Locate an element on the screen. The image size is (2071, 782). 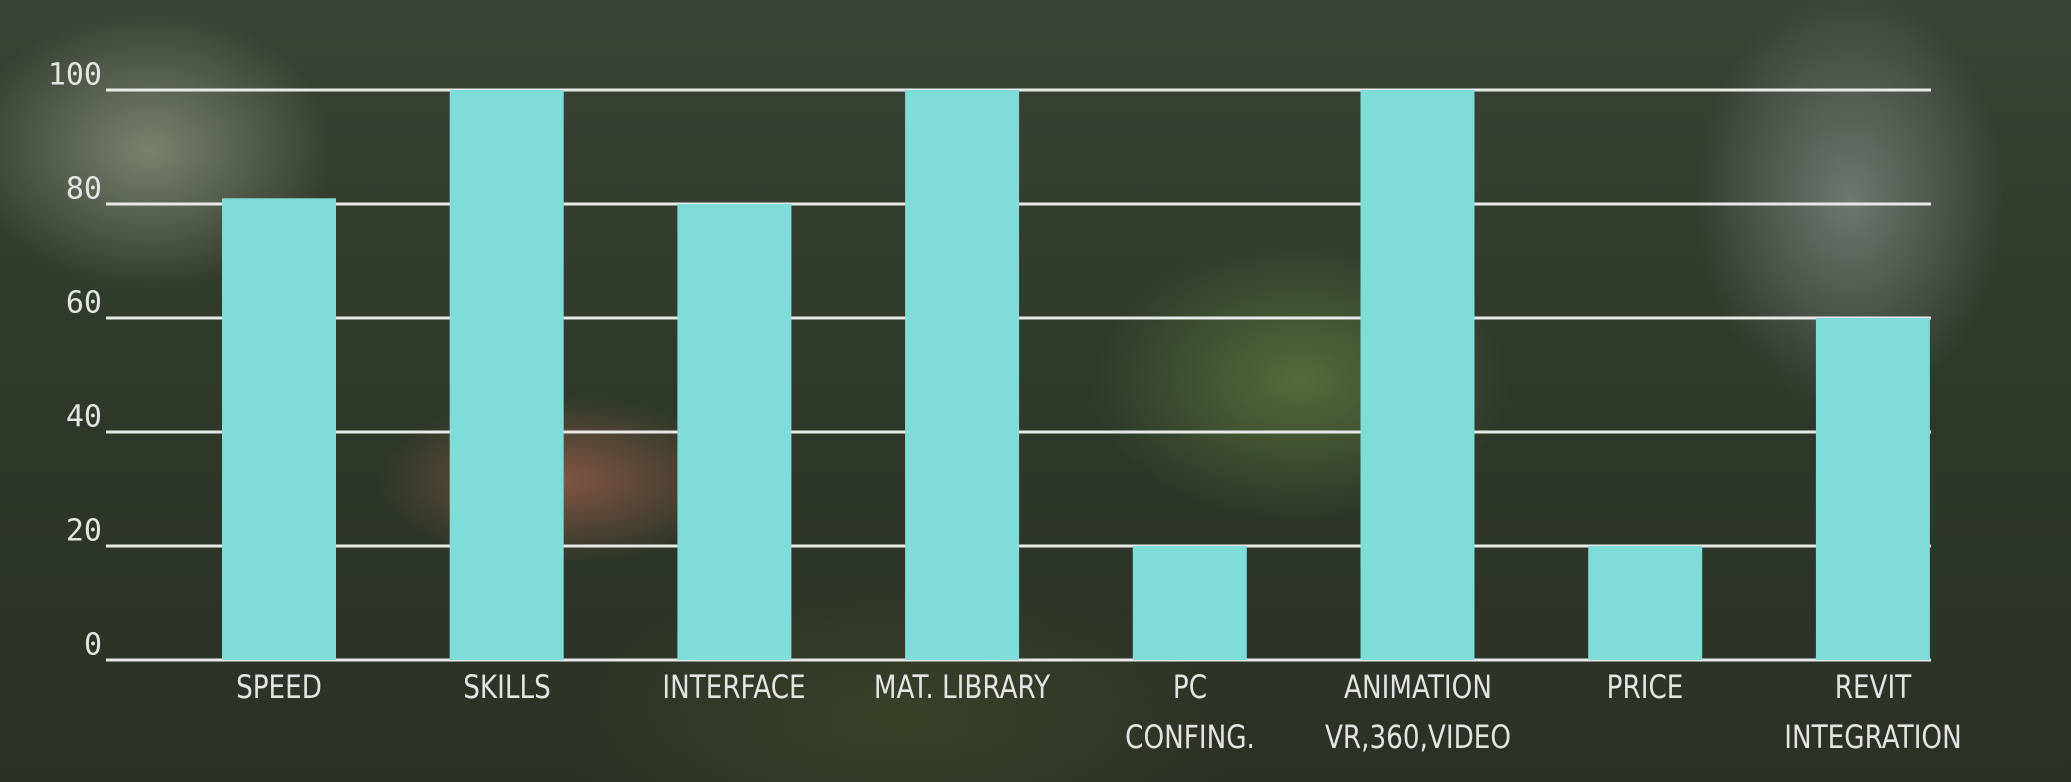
x-tick-label: ANIMATION VR,360,VIDEO is located at coordinates (1417, 712).